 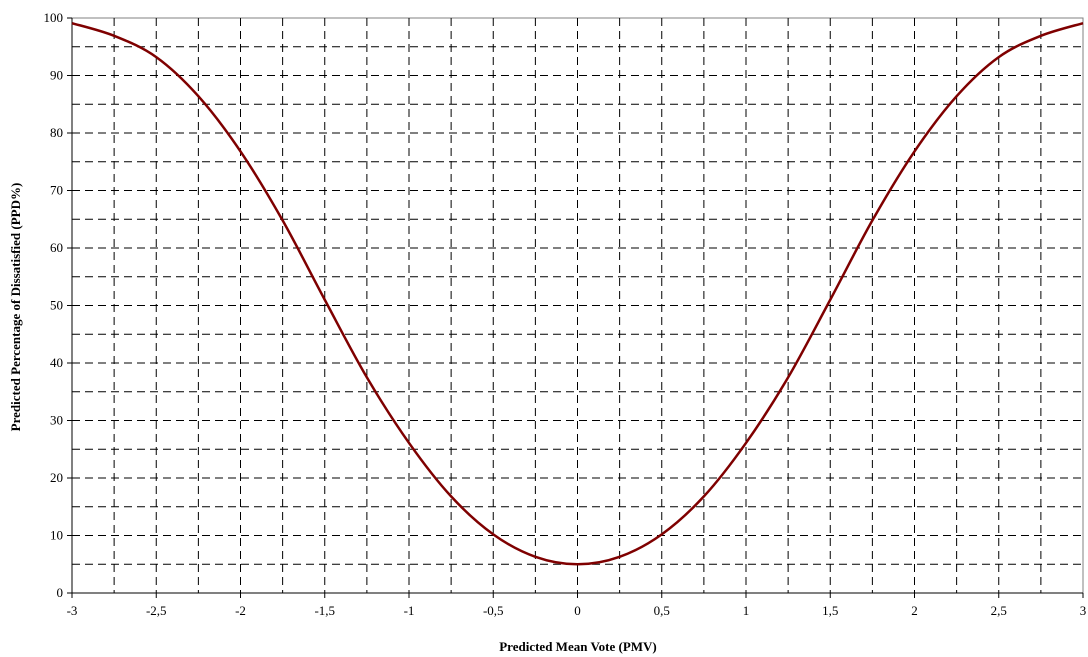 What do you see at coordinates (56, 420) in the screenshot?
I see `y-tick-label: 30` at bounding box center [56, 420].